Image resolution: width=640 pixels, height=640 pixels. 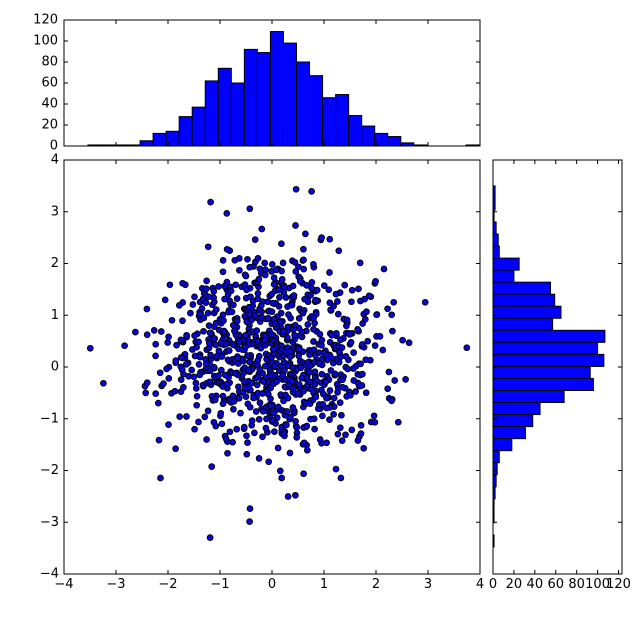 I want to click on scatter-x-tick-label: 1, so click(x=324, y=584).